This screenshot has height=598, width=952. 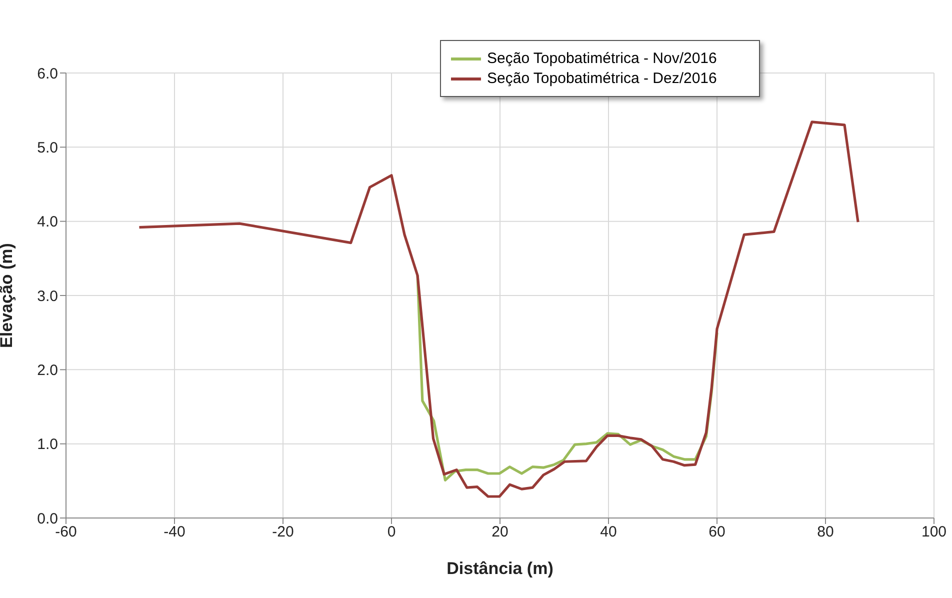 I want to click on y-axis-title: Elevação (m), so click(x=8, y=295).